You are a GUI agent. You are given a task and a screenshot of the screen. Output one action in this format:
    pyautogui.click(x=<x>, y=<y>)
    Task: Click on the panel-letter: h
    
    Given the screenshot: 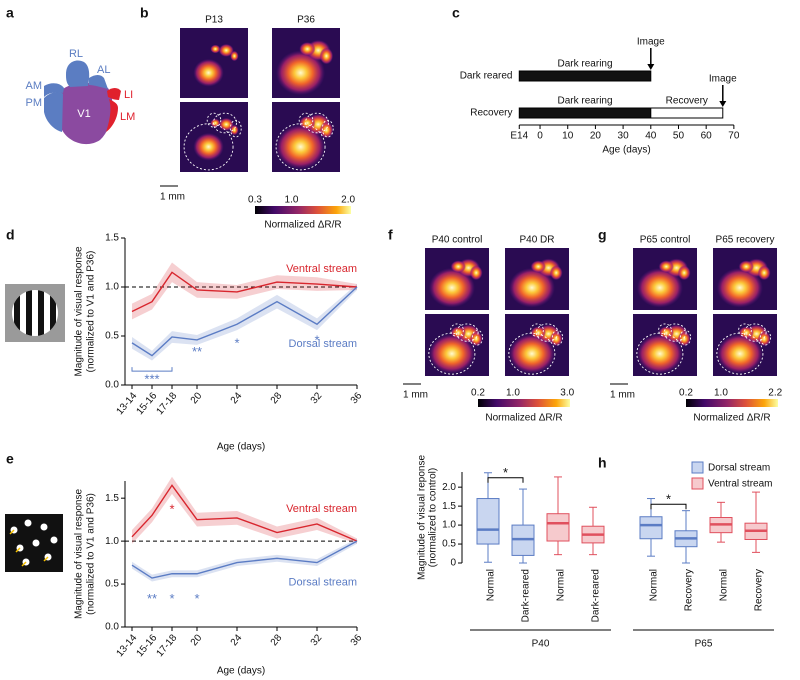 What is the action you would take?
    pyautogui.click(x=602, y=463)
    